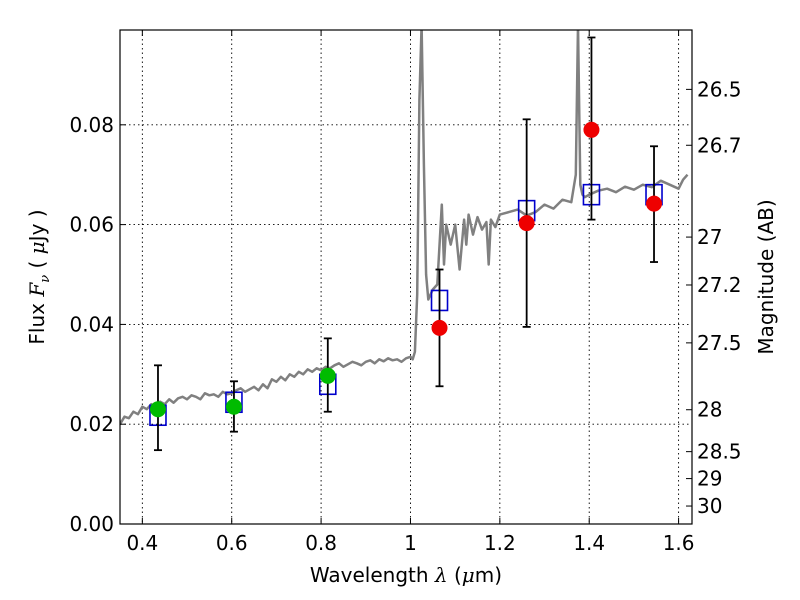 This screenshot has width=800, height=600. I want to click on y2-tick-label: 30, so click(709, 506).